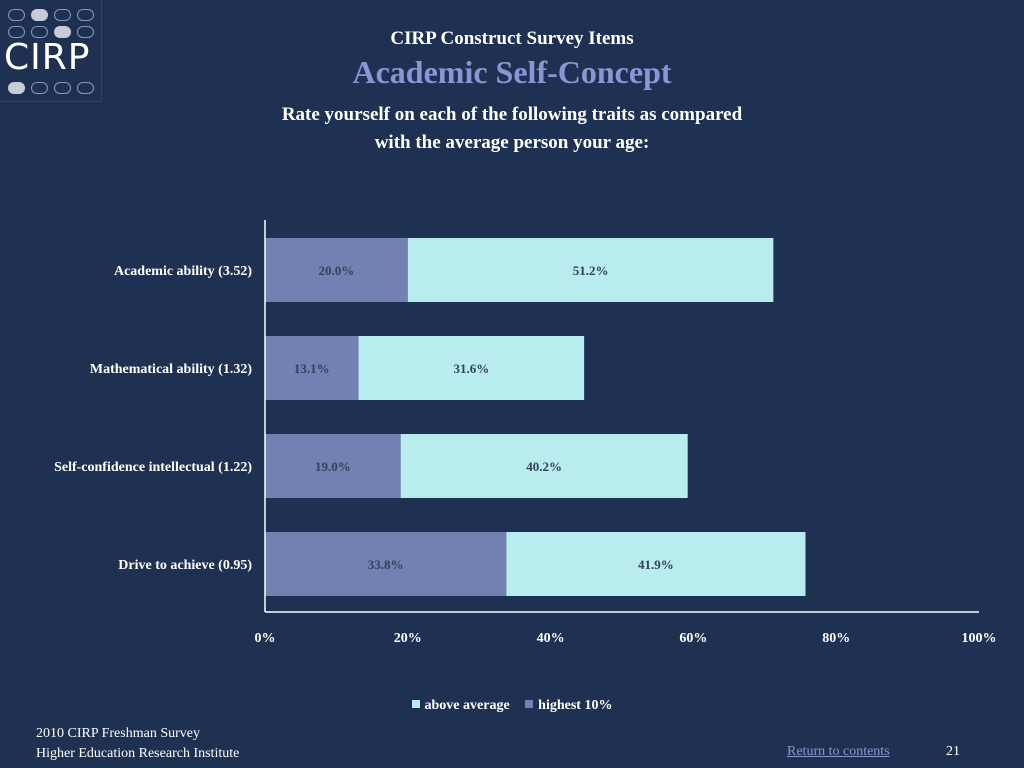 The width and height of the screenshot is (1024, 768). What do you see at coordinates (838, 751) in the screenshot?
I see `return-to-contents-link: Return to contents` at bounding box center [838, 751].